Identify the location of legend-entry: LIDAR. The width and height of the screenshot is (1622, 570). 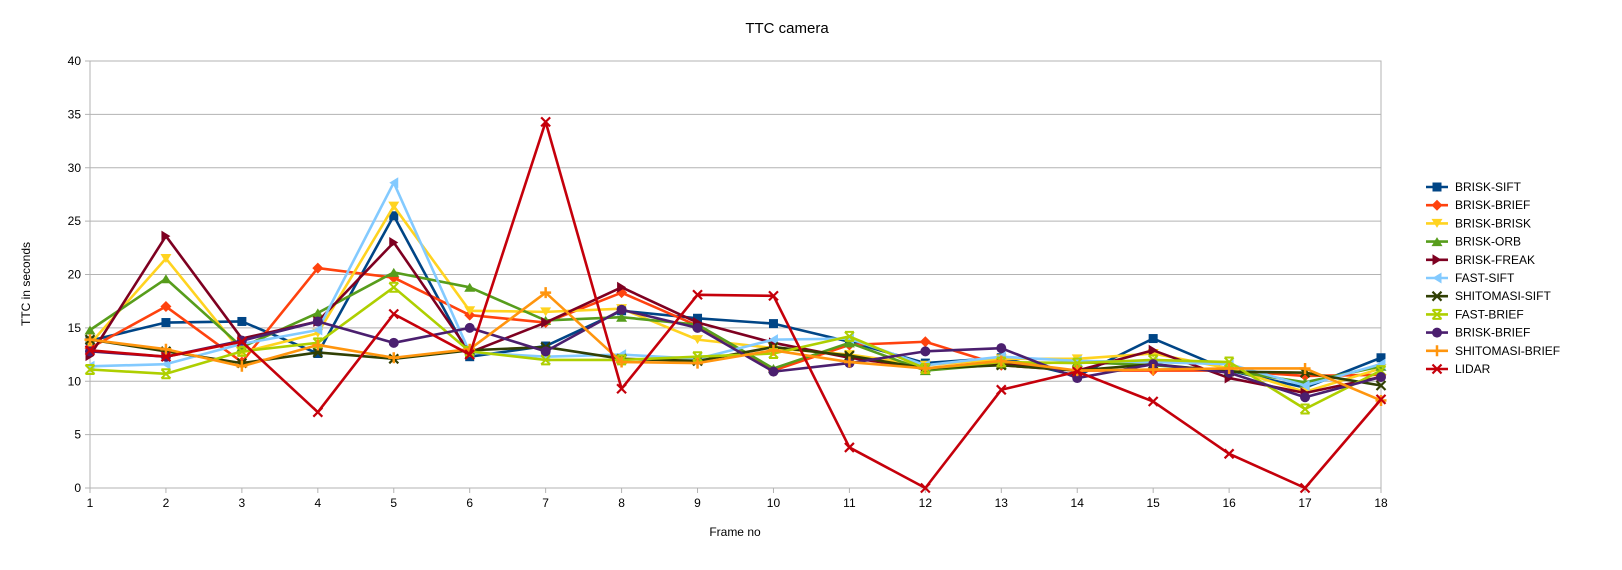
(1458, 369).